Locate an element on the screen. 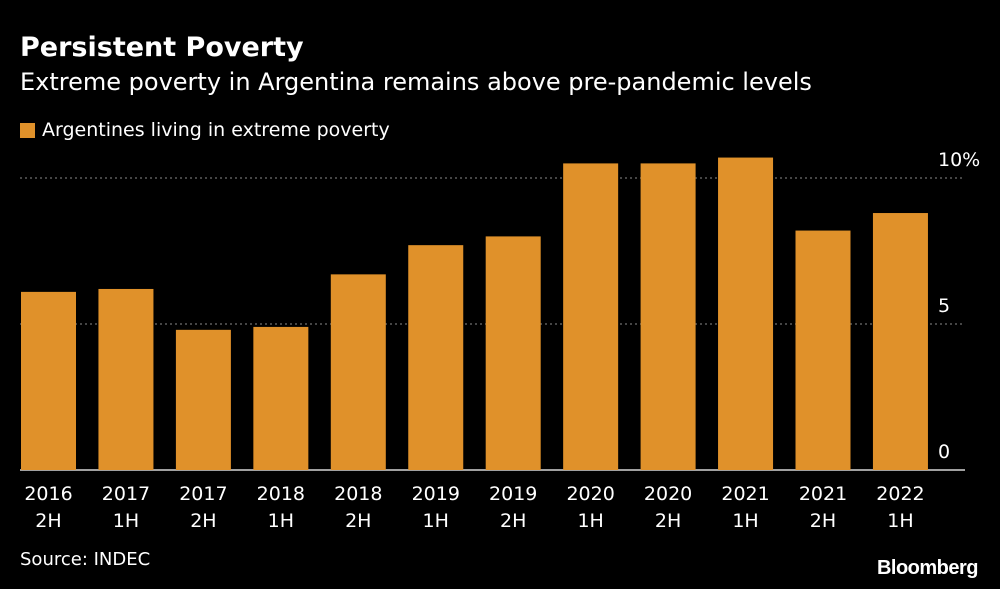 This screenshot has width=1000, height=589. y-tick-label: 0 is located at coordinates (944, 452).